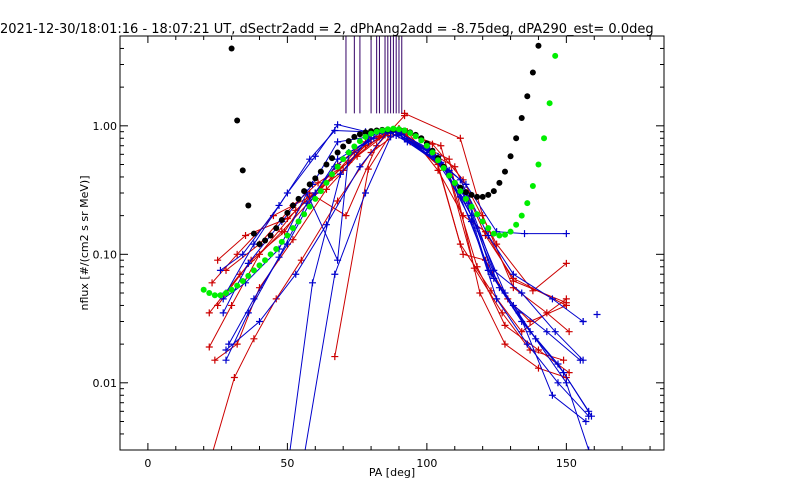  What do you see at coordinates (105, 254) in the screenshot?
I see `y-tick-label: 0.10` at bounding box center [105, 254].